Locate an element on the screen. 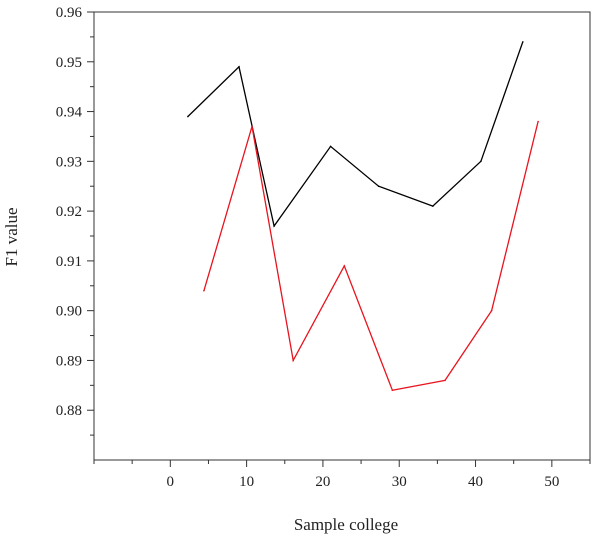 This screenshot has width=600, height=539. y-tick-label: 0.89 is located at coordinates (69, 361).